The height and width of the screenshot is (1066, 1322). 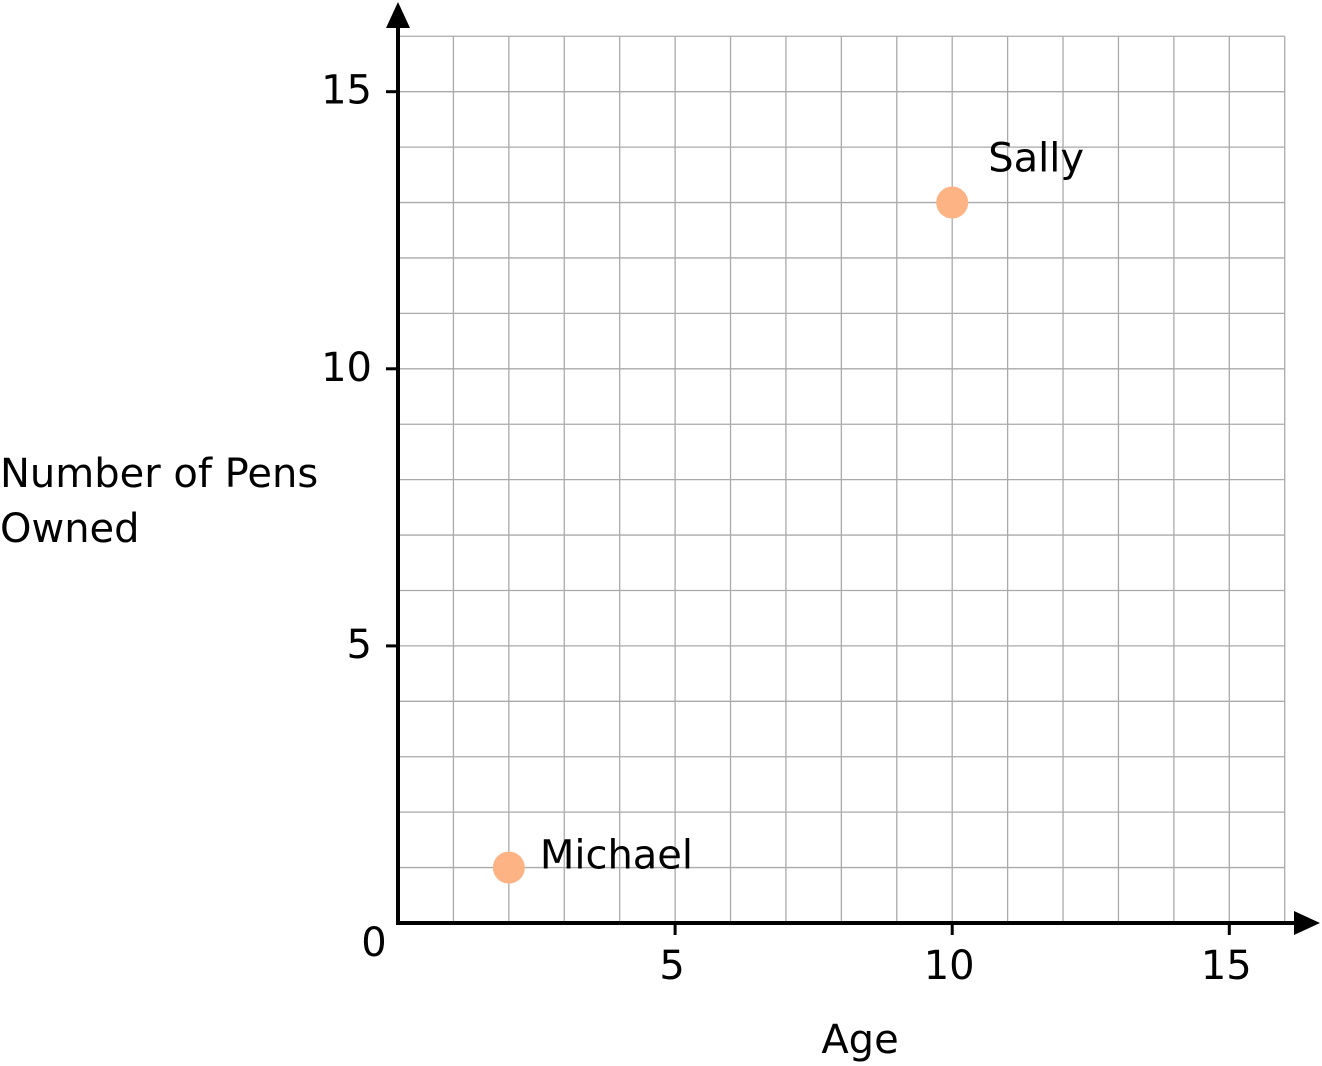 I want to click on y-axis-title: Number of Pens Owned, so click(x=159, y=501).